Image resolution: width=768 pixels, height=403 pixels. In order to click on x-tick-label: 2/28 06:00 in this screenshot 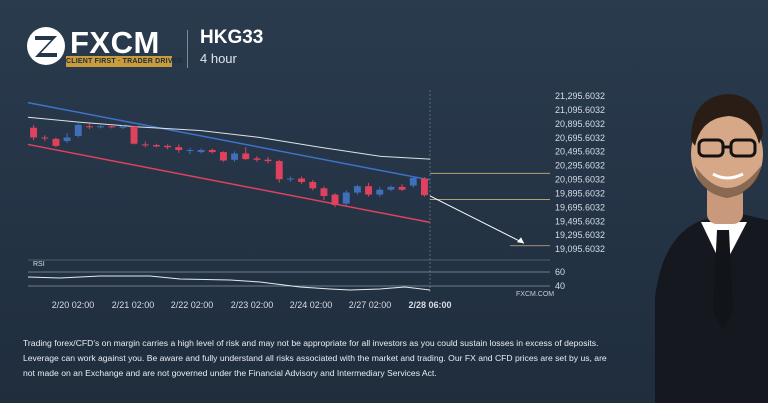, I will do `click(429, 305)`.